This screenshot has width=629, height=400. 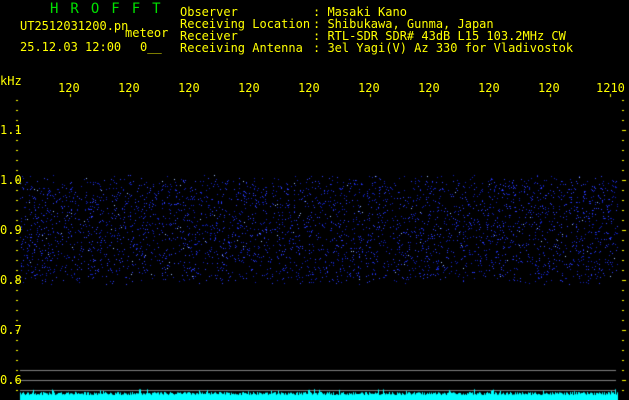 I want to click on location-label: Receiving Location, so click(x=245, y=24).